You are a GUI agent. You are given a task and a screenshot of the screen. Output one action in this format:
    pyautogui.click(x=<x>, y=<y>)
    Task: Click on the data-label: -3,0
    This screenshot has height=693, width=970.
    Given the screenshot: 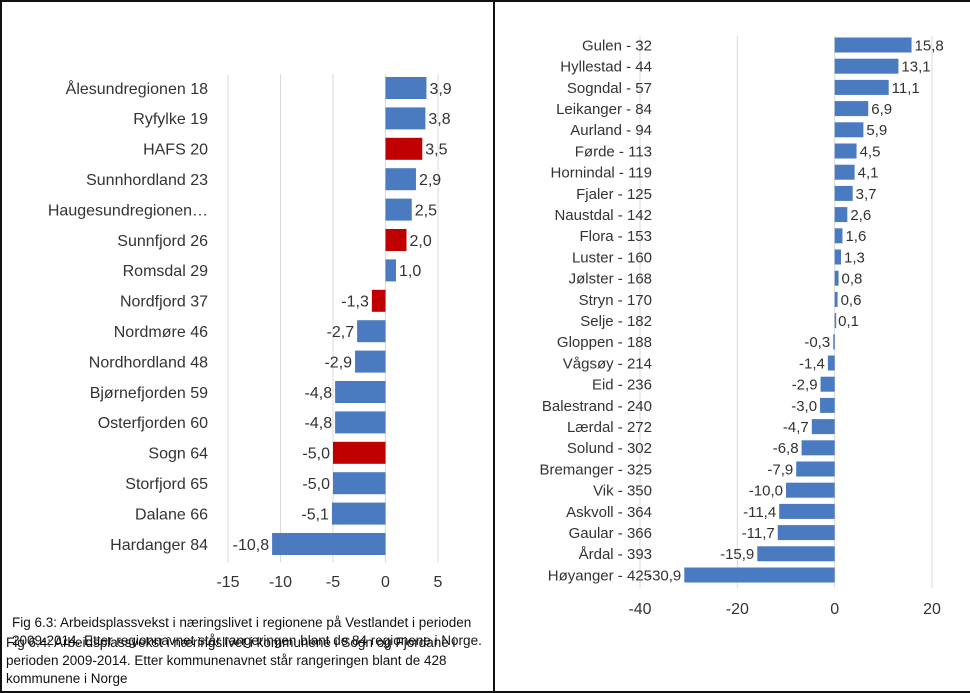 What is the action you would take?
    pyautogui.click(x=804, y=406)
    